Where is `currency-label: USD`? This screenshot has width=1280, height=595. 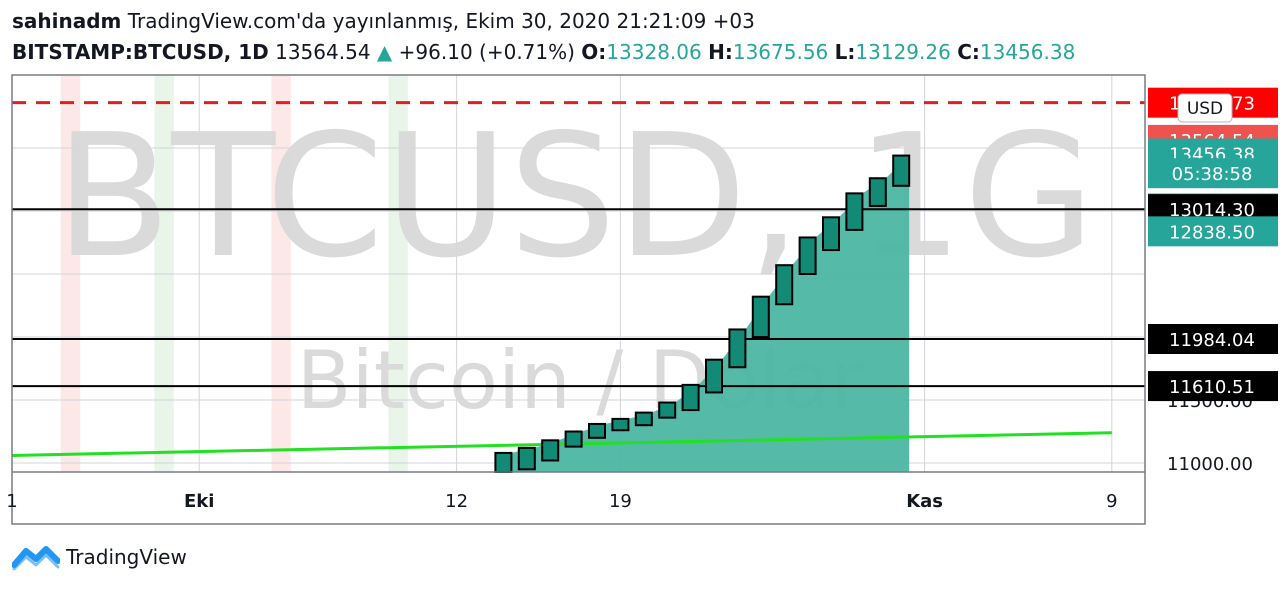
currency-label: USD is located at coordinates (1205, 109).